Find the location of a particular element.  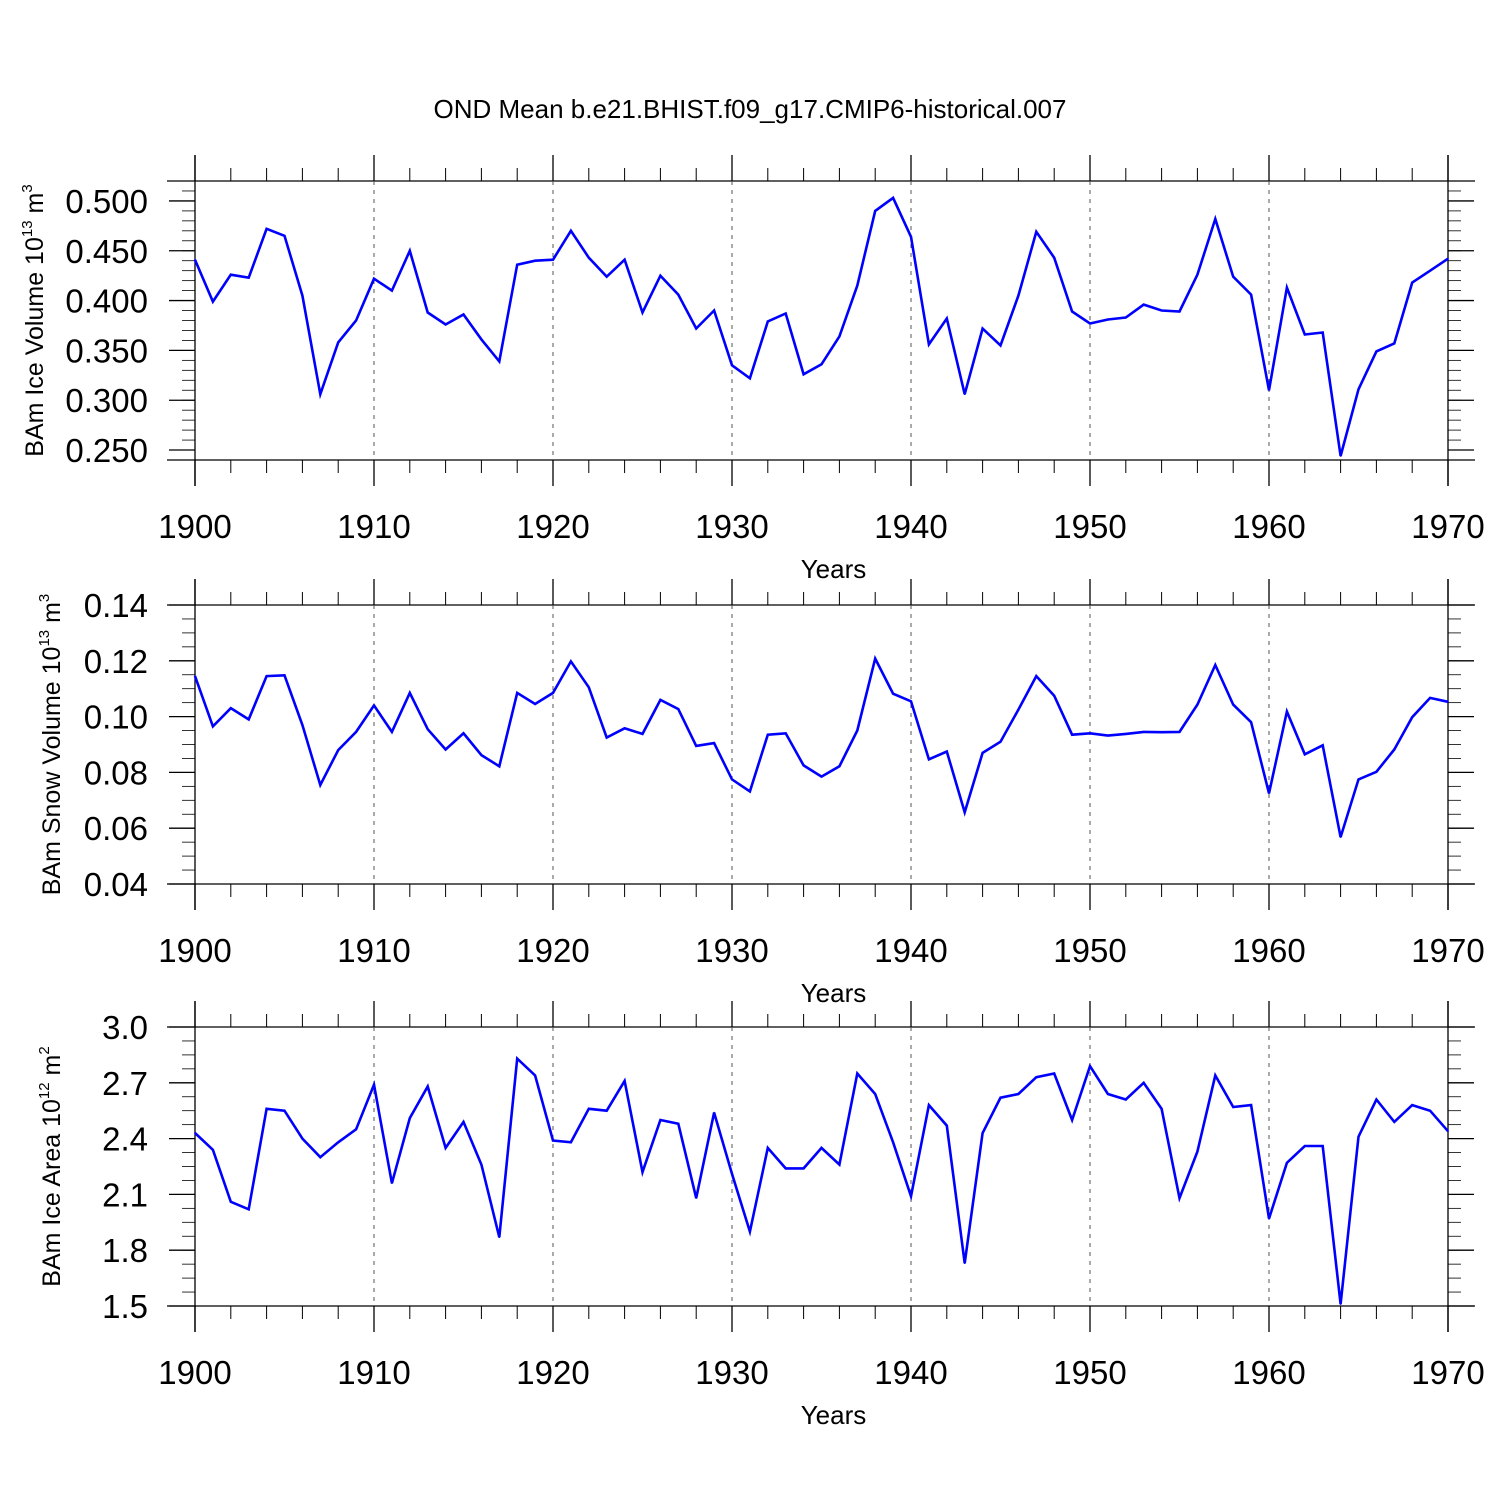

x-tick-label: 1910 is located at coordinates (373, 526).